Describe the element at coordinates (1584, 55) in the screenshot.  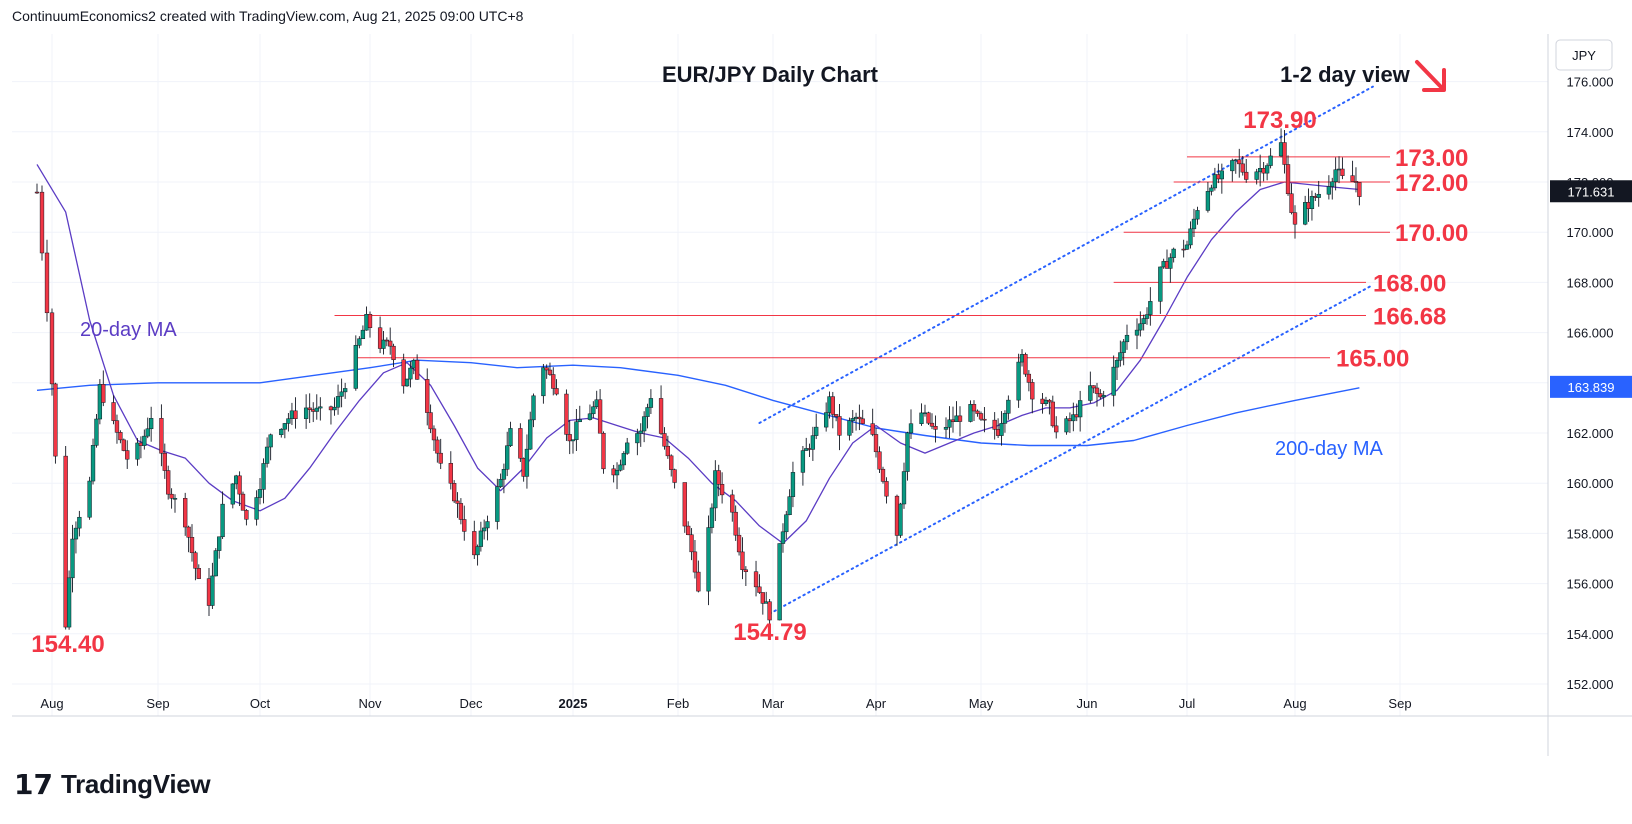
I see `currency-box: JPY` at that location.